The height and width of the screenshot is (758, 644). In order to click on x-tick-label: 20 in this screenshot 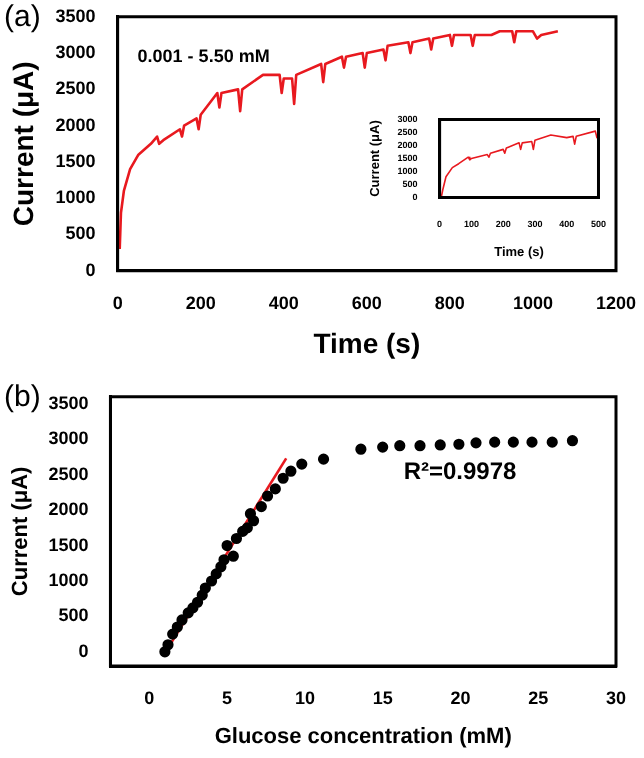, I will do `click(460, 697)`.